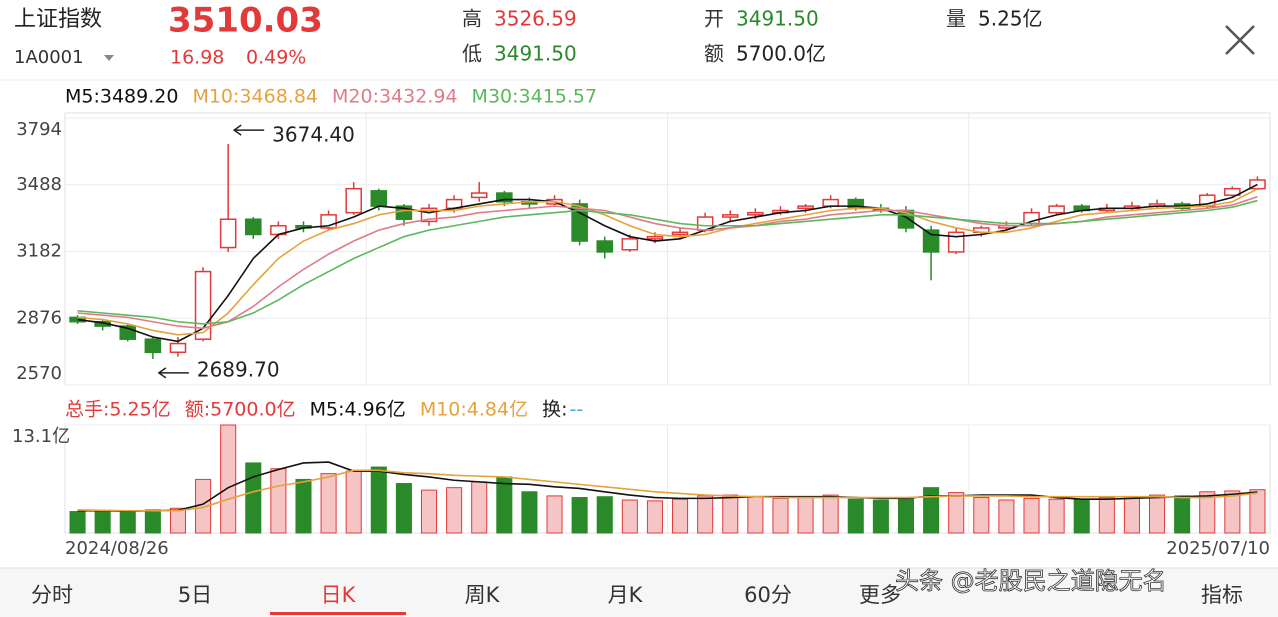 The width and height of the screenshot is (1278, 617). Describe the element at coordinates (240, 410) in the screenshot. I see `volume-legend: 额:5700.0亿` at that location.